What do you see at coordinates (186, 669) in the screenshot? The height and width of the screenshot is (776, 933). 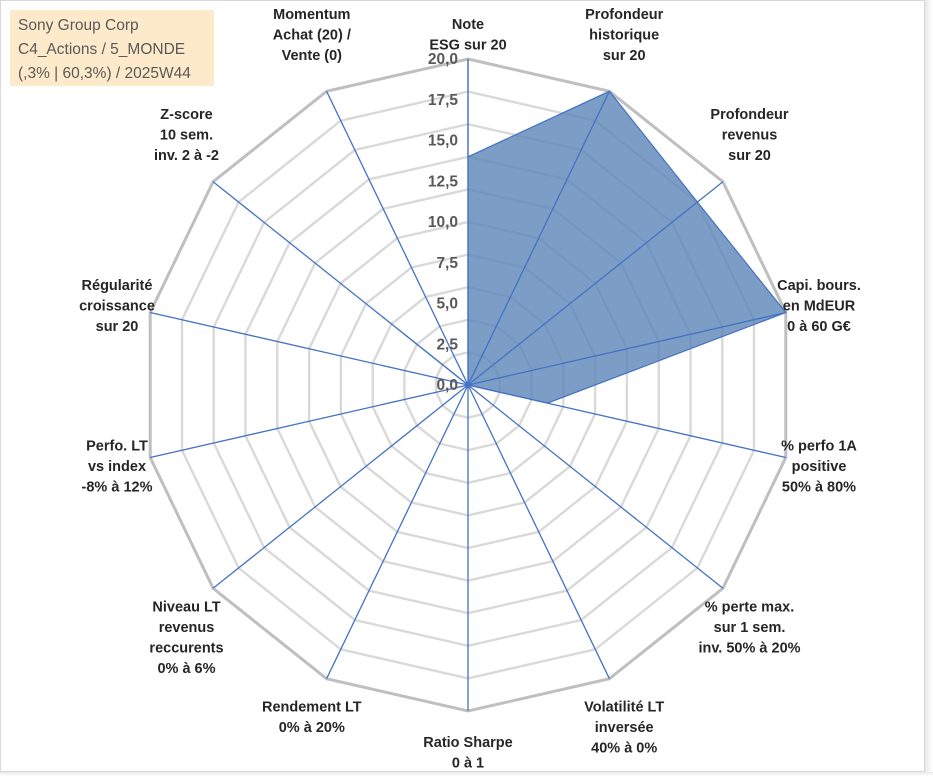 I see `axis-label-line: 0% à 6%` at bounding box center [186, 669].